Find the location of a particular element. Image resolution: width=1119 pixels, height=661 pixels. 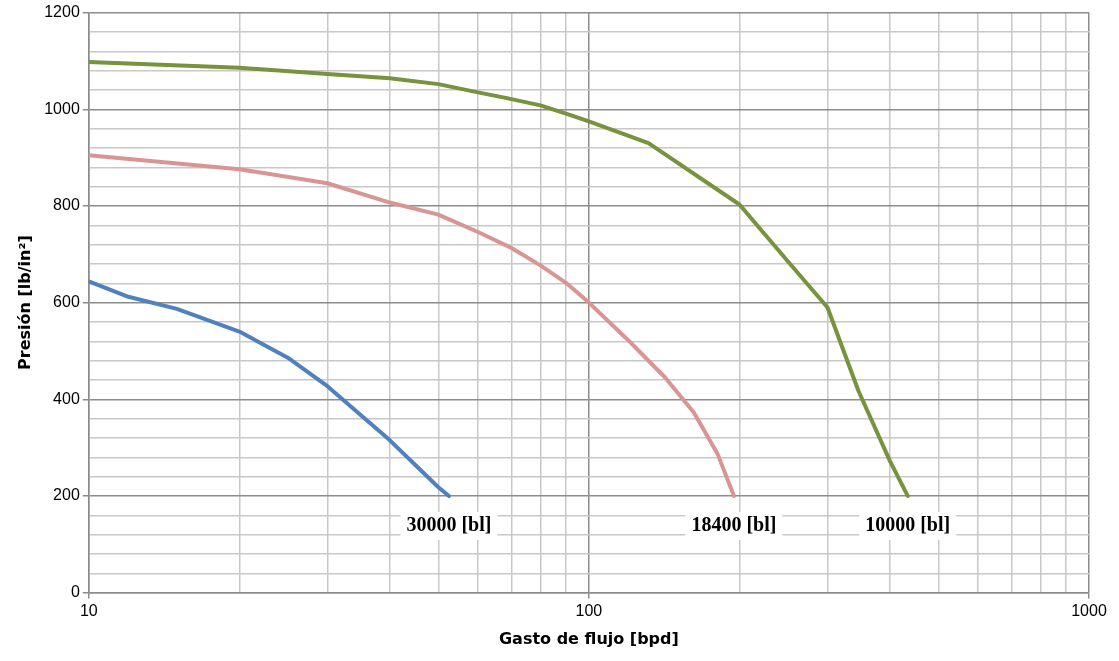

y-tick-label: 200 is located at coordinates (66, 495).